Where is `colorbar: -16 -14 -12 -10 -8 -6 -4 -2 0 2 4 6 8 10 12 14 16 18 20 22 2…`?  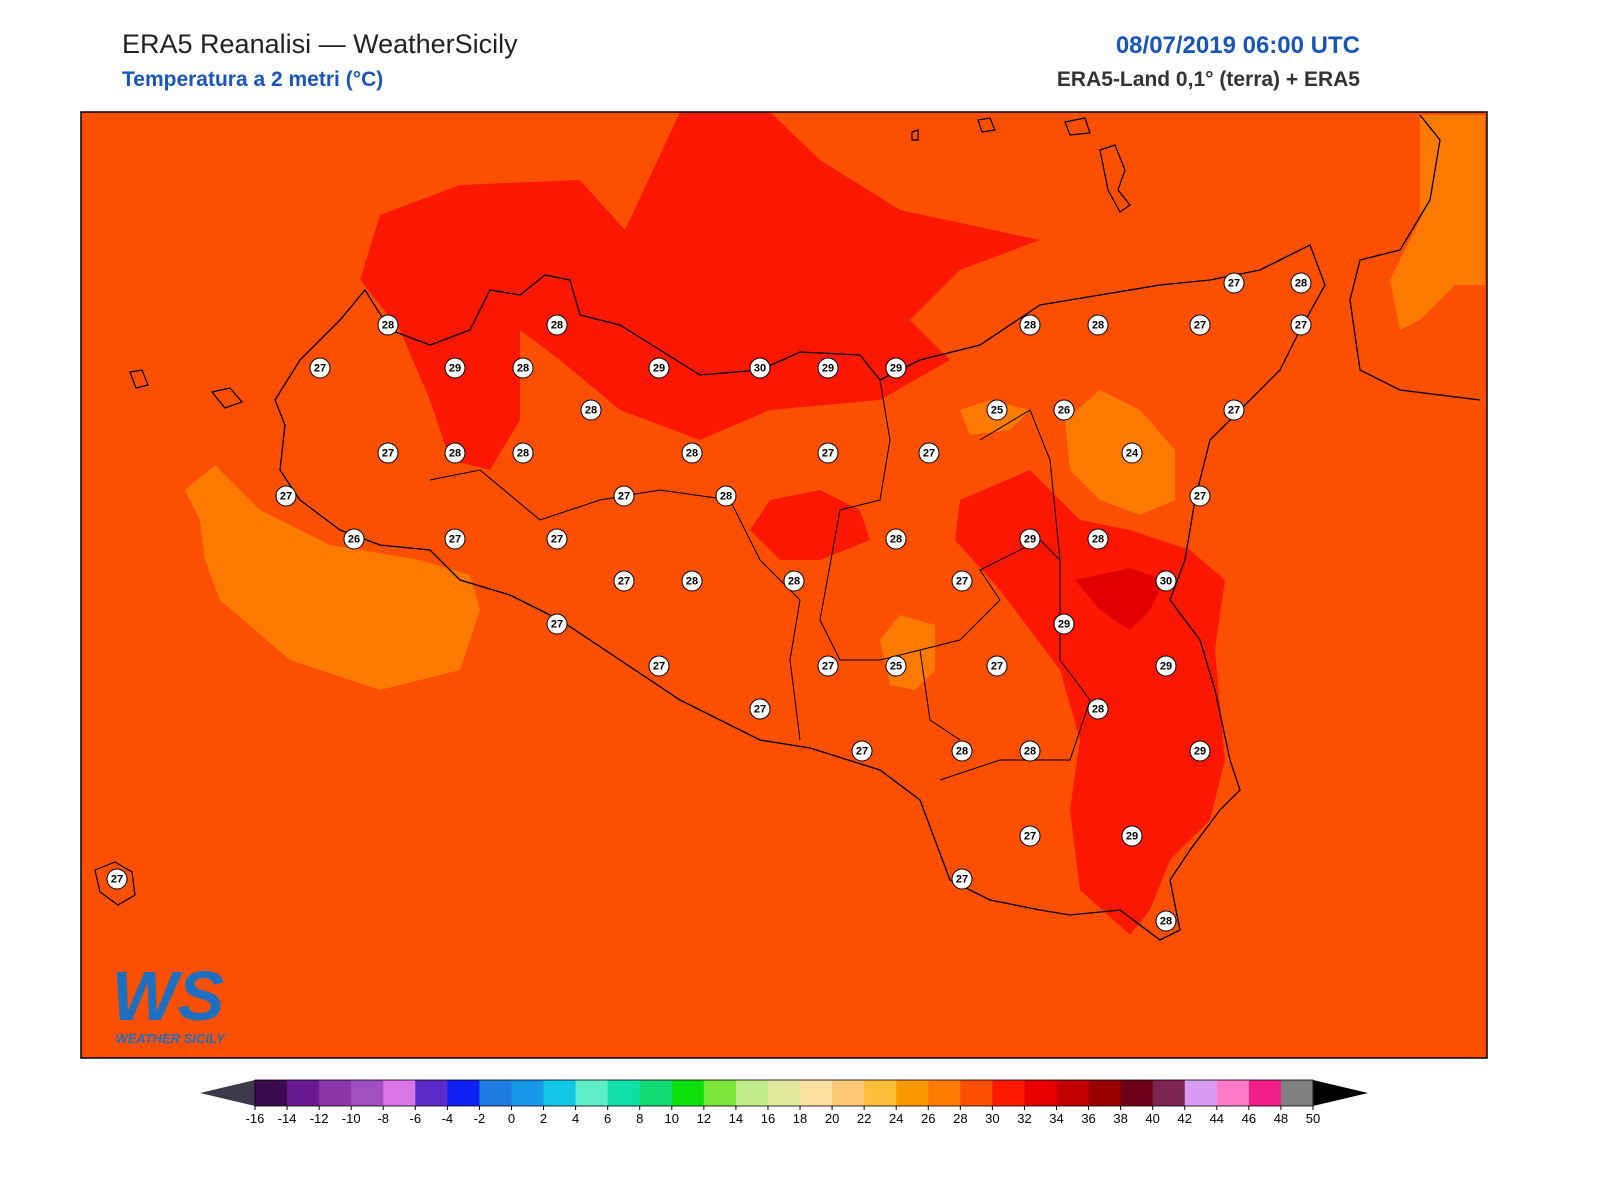 colorbar: -16 -14 -12 -10 -8 -6 -4 -2 0 2 4 6 8 10 12 14 16 18 20 22 2… is located at coordinates (784, 1102).